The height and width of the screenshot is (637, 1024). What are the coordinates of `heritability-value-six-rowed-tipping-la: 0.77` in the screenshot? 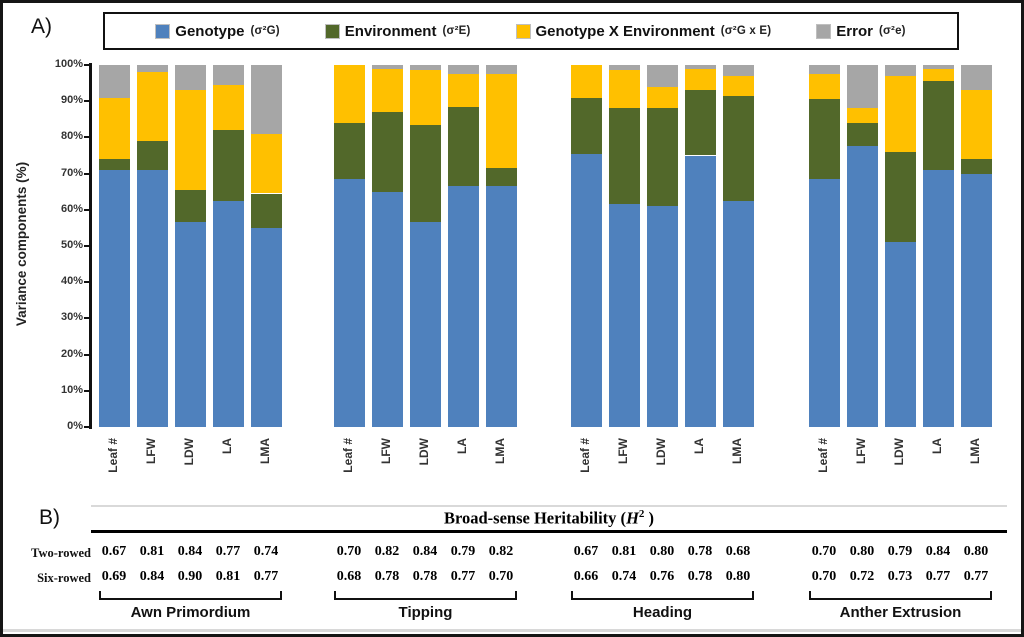 It's located at (463, 576).